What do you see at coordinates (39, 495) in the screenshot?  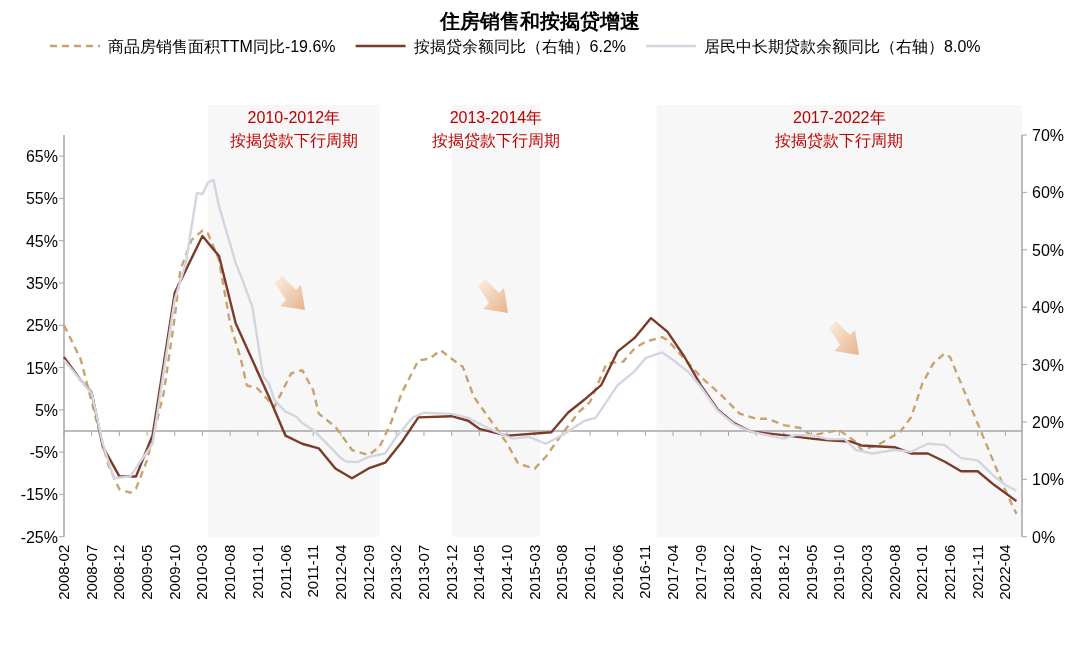 I see `y-tick-label: -15%` at bounding box center [39, 495].